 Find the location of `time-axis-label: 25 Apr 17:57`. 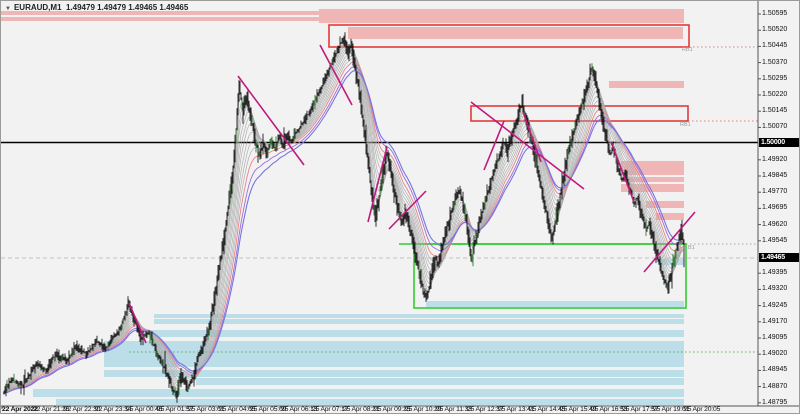

time-axis-label: 25 Apr 17:57 is located at coordinates (640, 409).